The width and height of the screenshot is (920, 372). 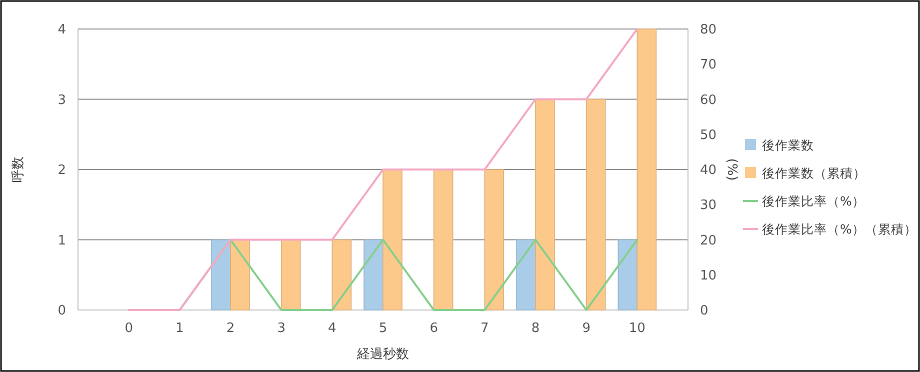 I want to click on x-tick-label: 6, so click(x=434, y=328).